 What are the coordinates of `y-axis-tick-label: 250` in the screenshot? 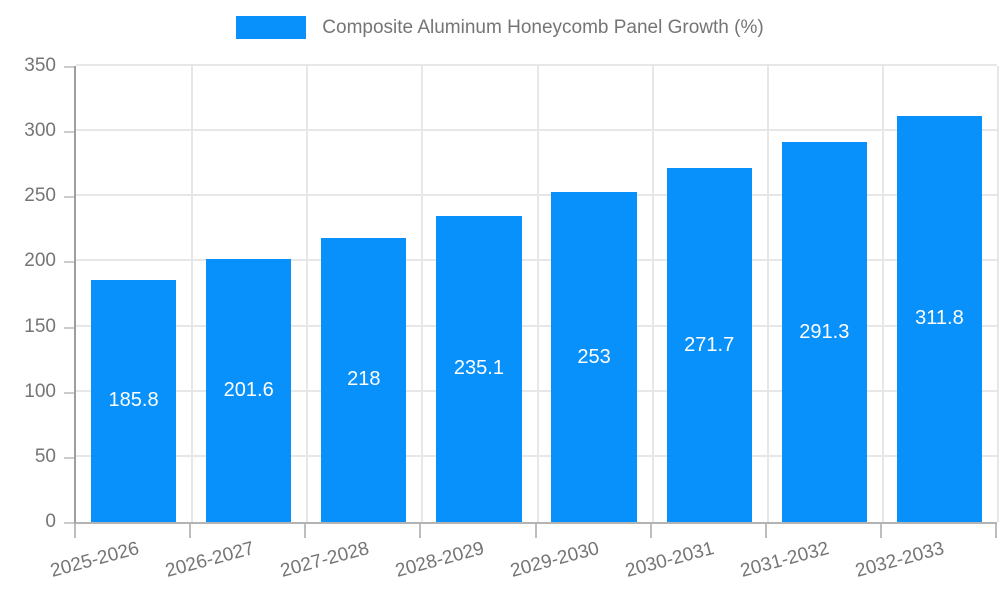 It's located at (40, 196).